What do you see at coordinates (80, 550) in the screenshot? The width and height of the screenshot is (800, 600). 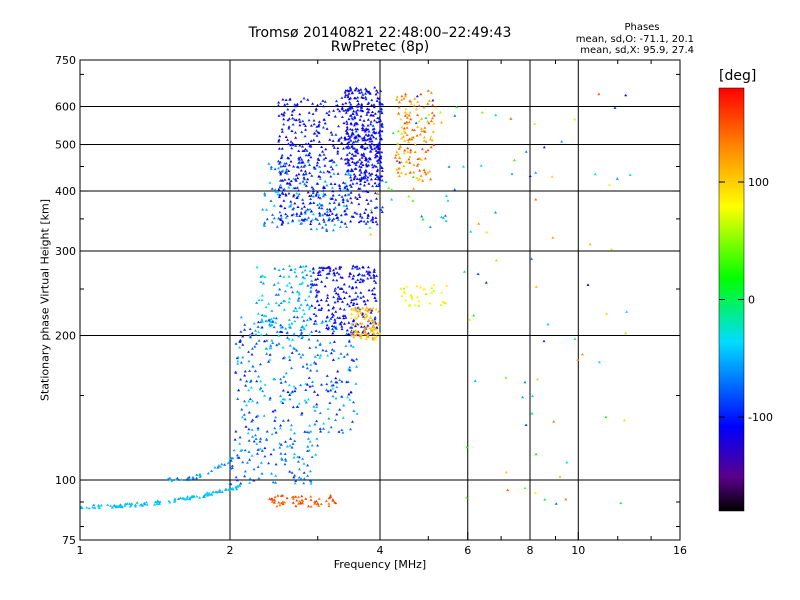 I see `x-tick-label: 1` at bounding box center [80, 550].